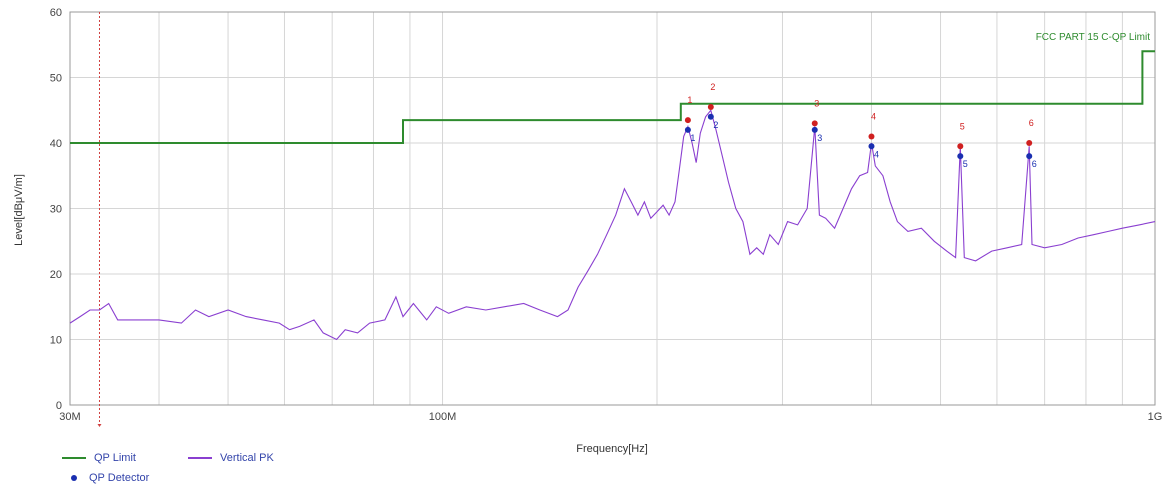  Describe the element at coordinates (1155, 417) in the screenshot. I see `x-tick-label: 1G` at that location.